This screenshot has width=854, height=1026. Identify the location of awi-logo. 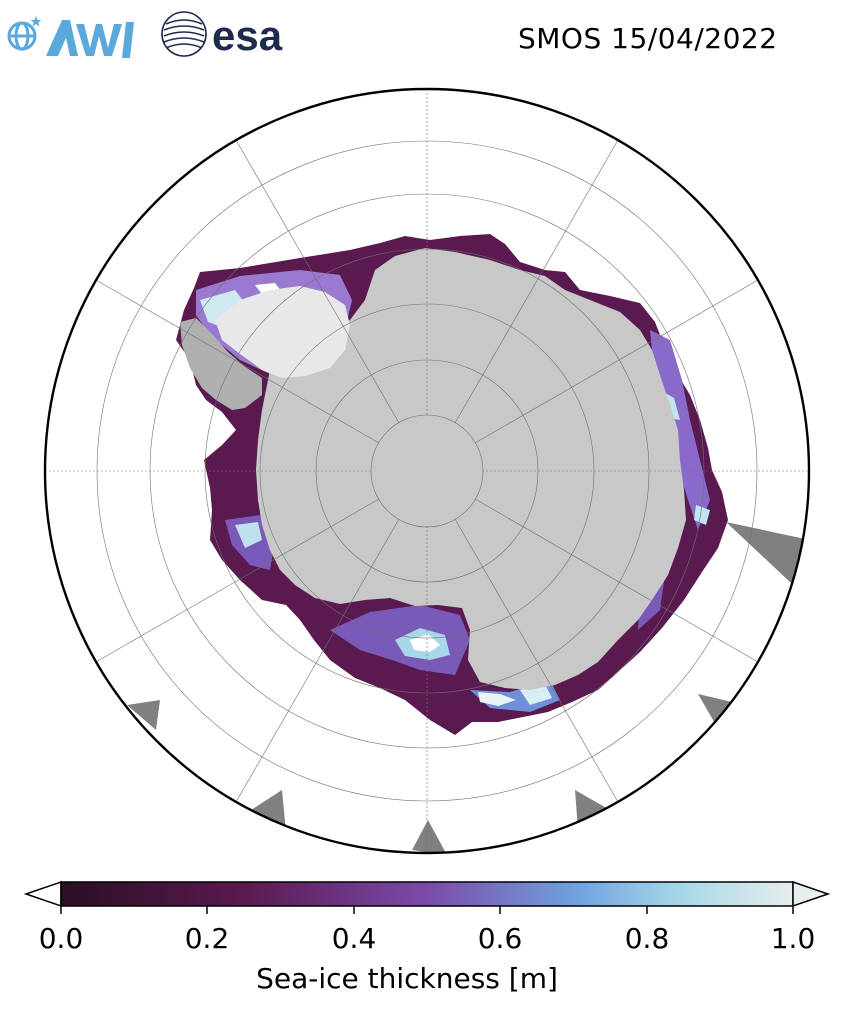
(70, 37).